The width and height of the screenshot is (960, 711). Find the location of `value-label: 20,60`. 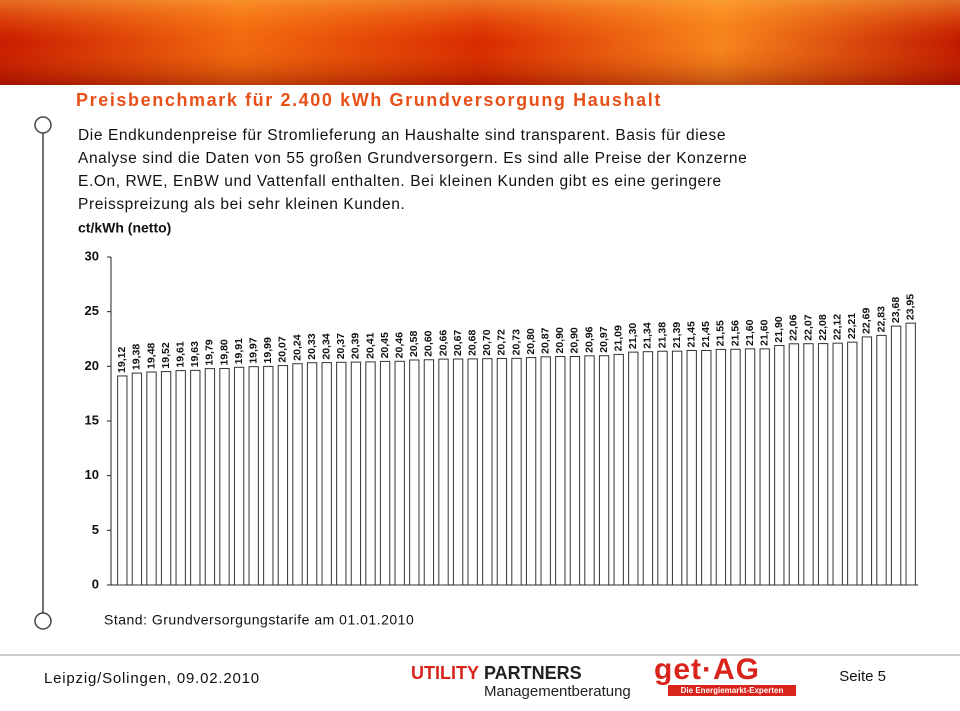

value-label: 20,60 is located at coordinates (429, 343).